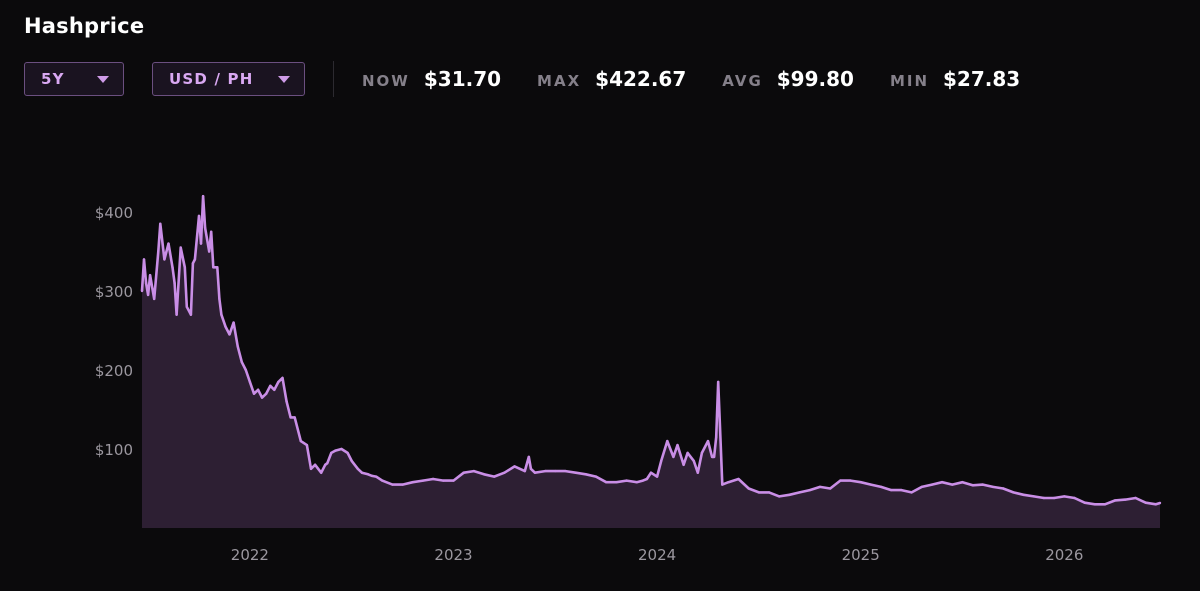 Image resolution: width=1200 pixels, height=591 pixels. Describe the element at coordinates (611, 79) in the screenshot. I see `stat-max: MAX $422.67` at that location.